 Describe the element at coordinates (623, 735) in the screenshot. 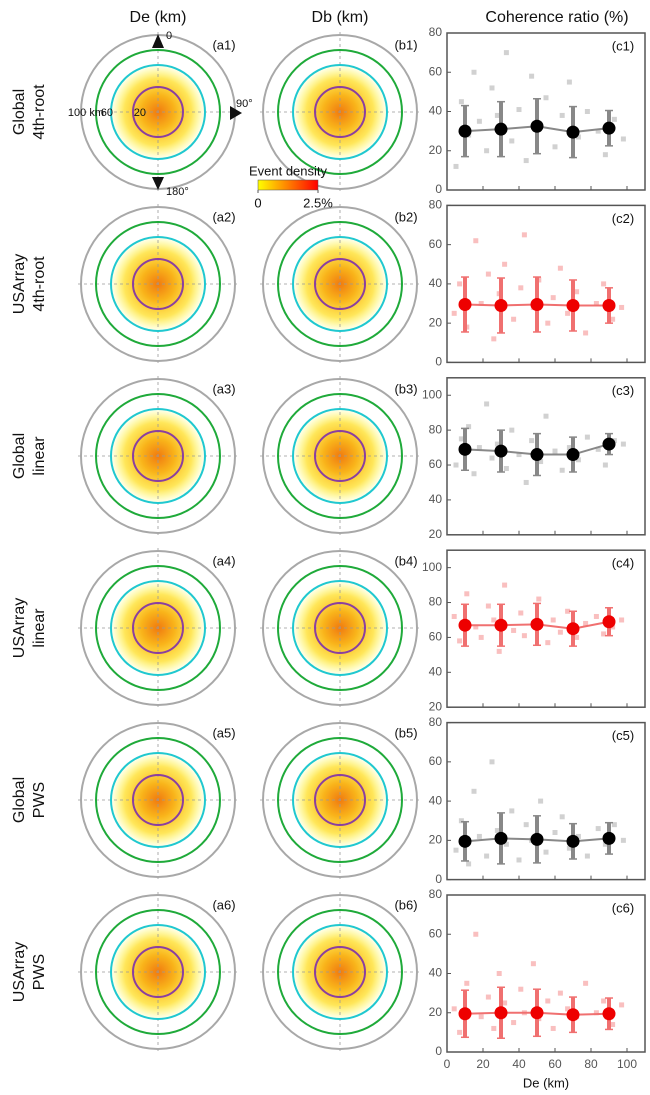

I see `panel-label: (c5)` at that location.